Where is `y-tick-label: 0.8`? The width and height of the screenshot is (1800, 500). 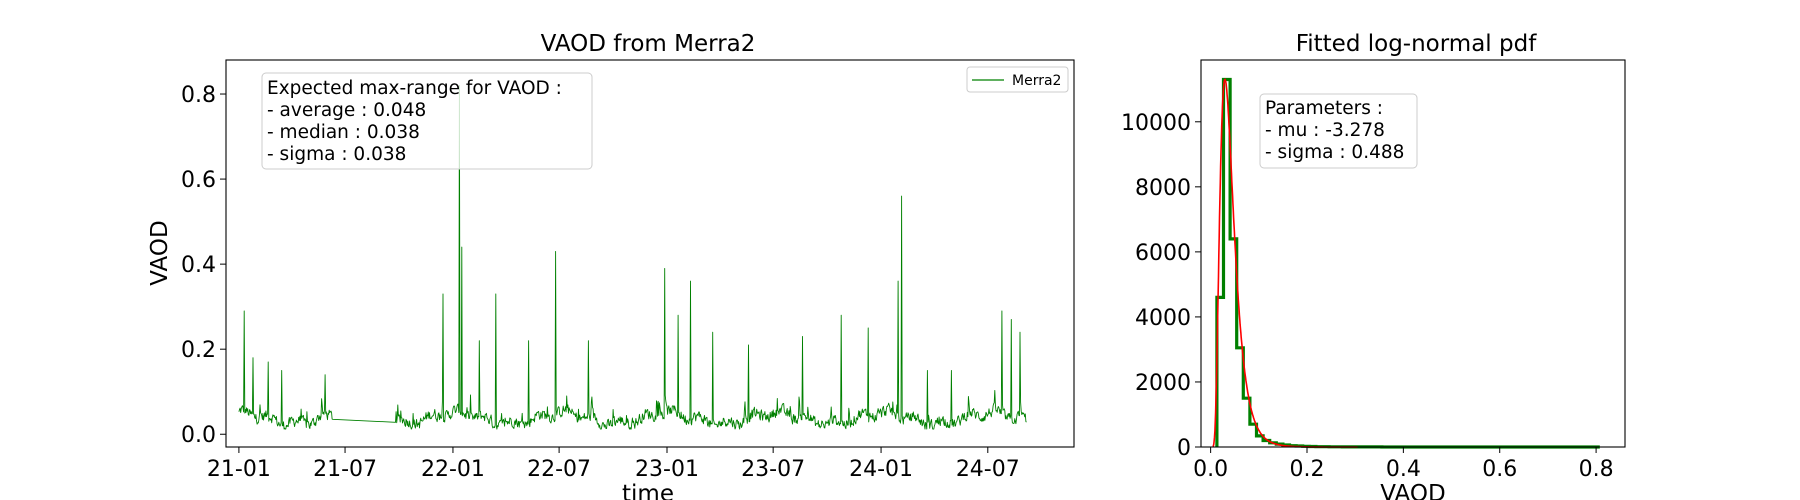 y-tick-label: 0.8 is located at coordinates (198, 95).